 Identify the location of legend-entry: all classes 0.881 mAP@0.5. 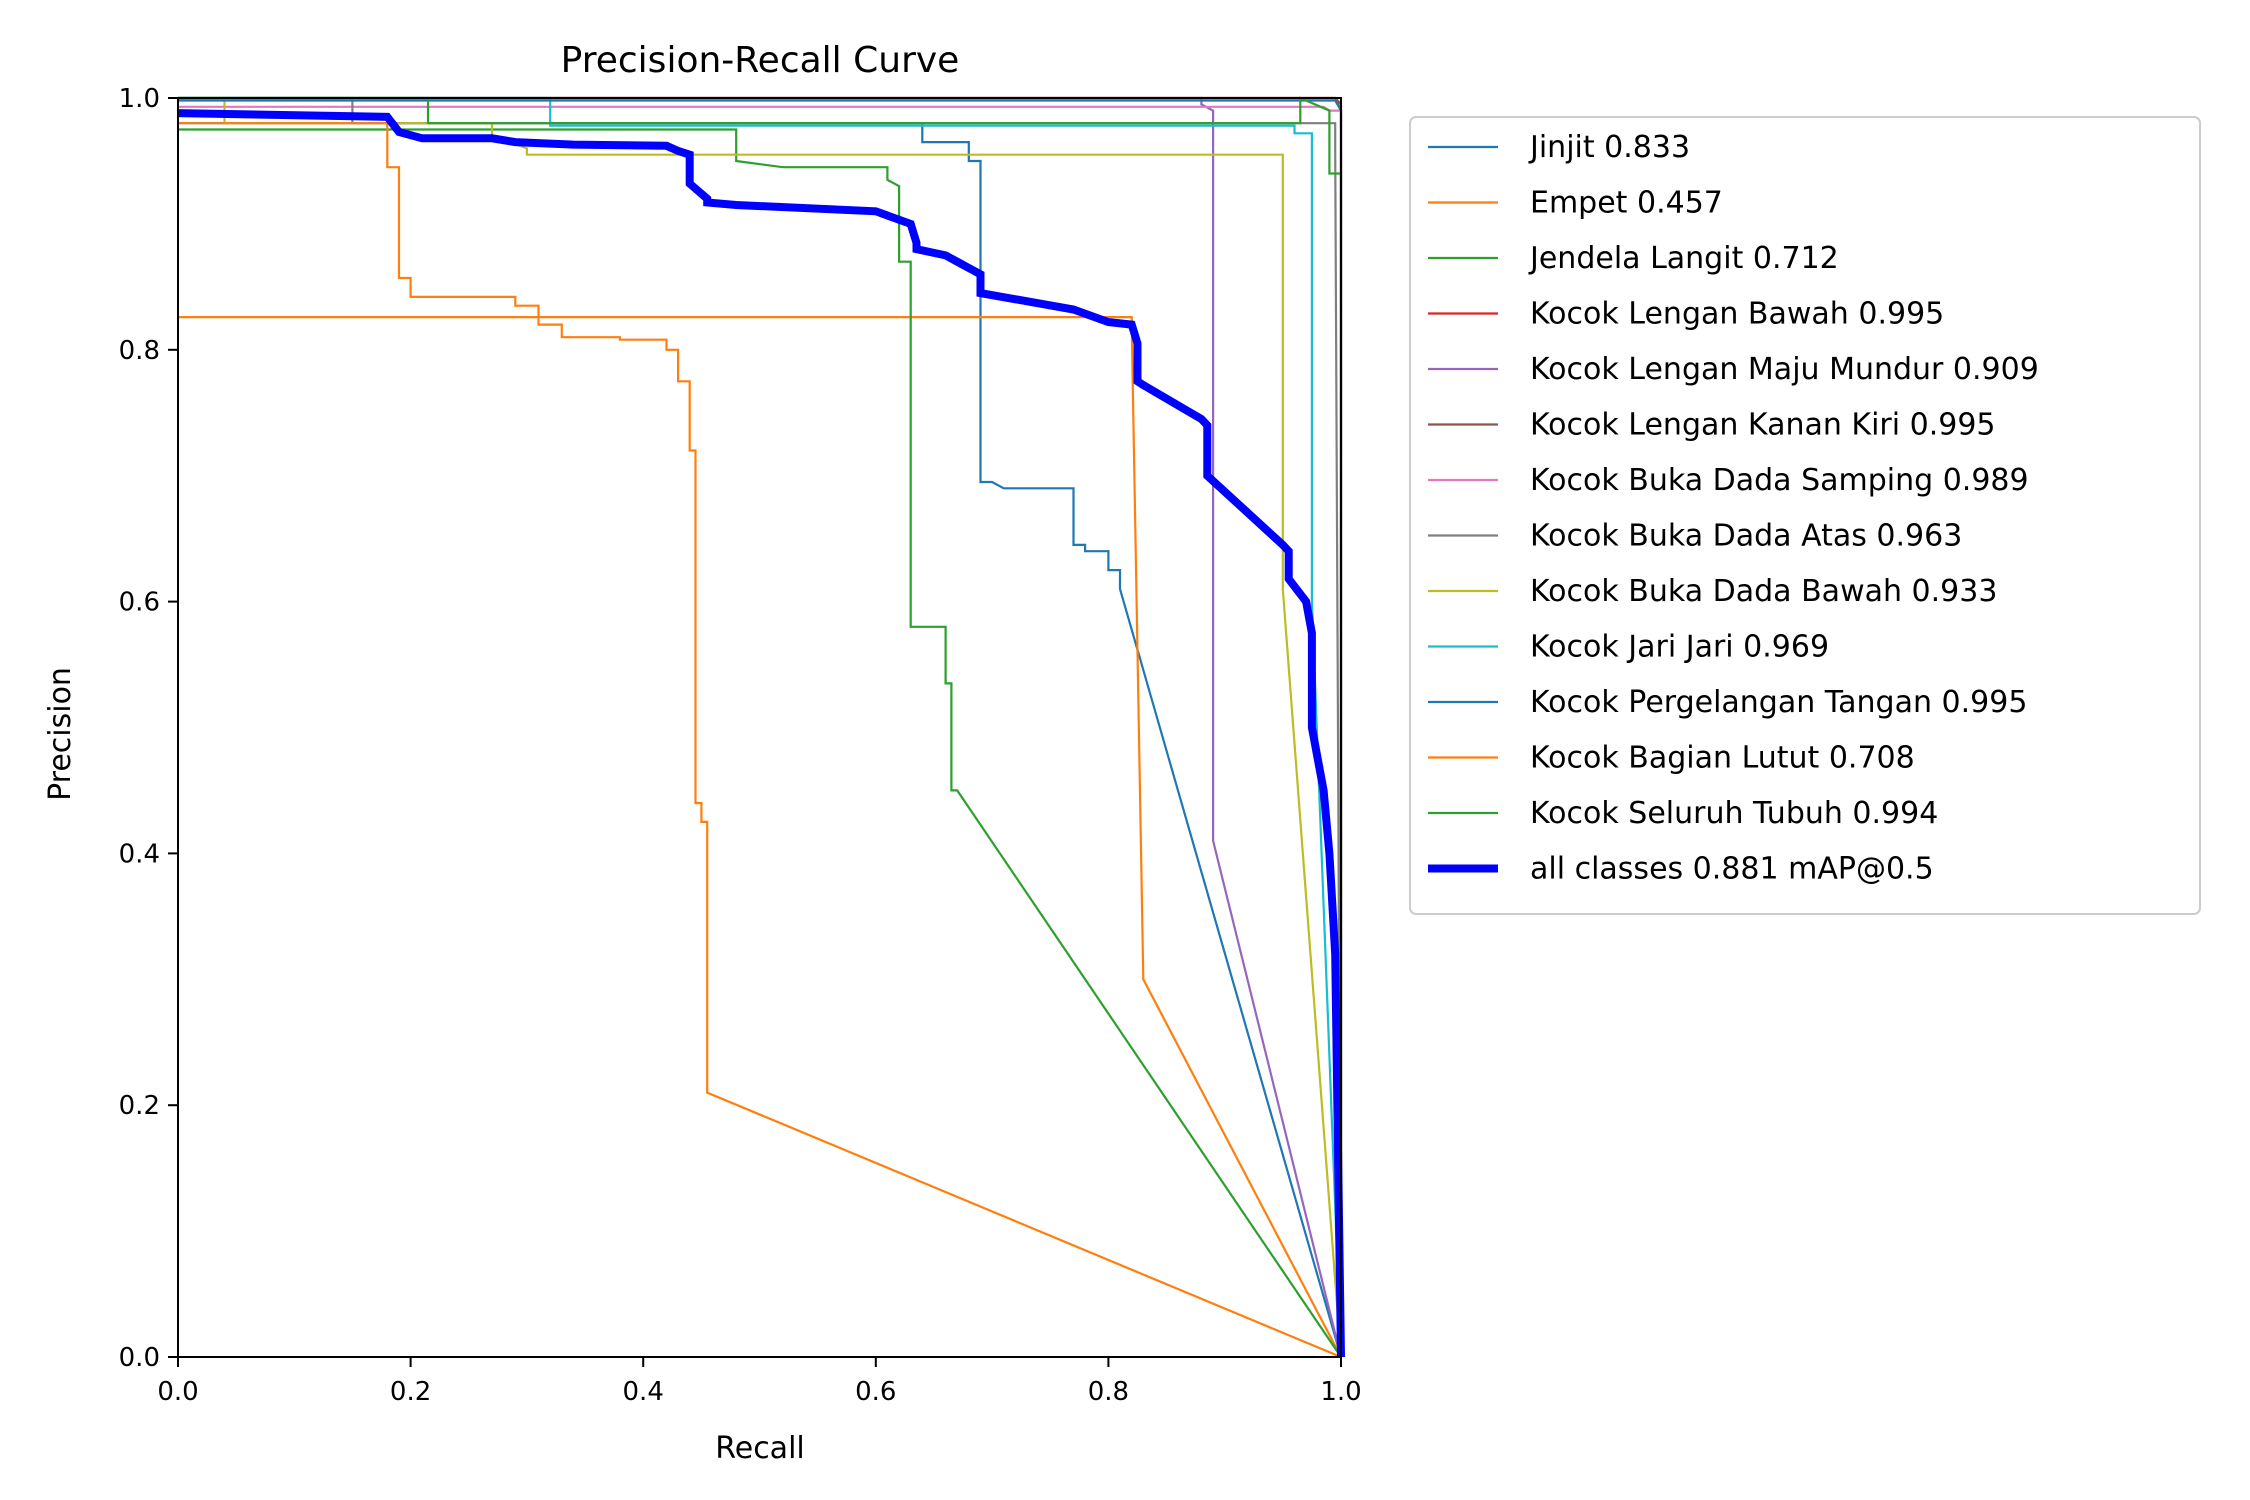
(1732, 869).